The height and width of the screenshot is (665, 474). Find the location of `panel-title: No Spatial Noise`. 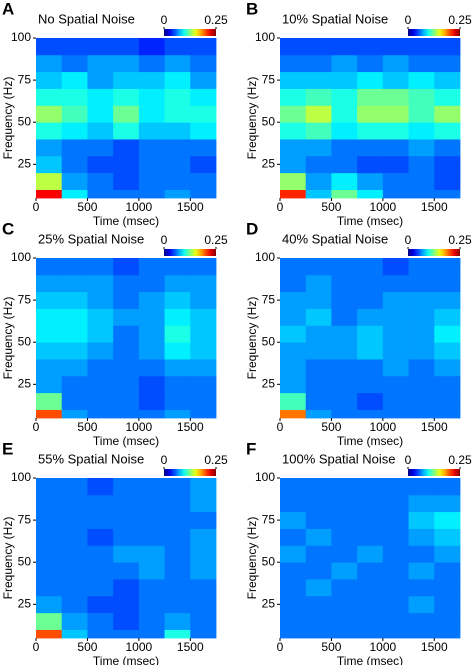

panel-title: No Spatial Noise is located at coordinates (86, 18).